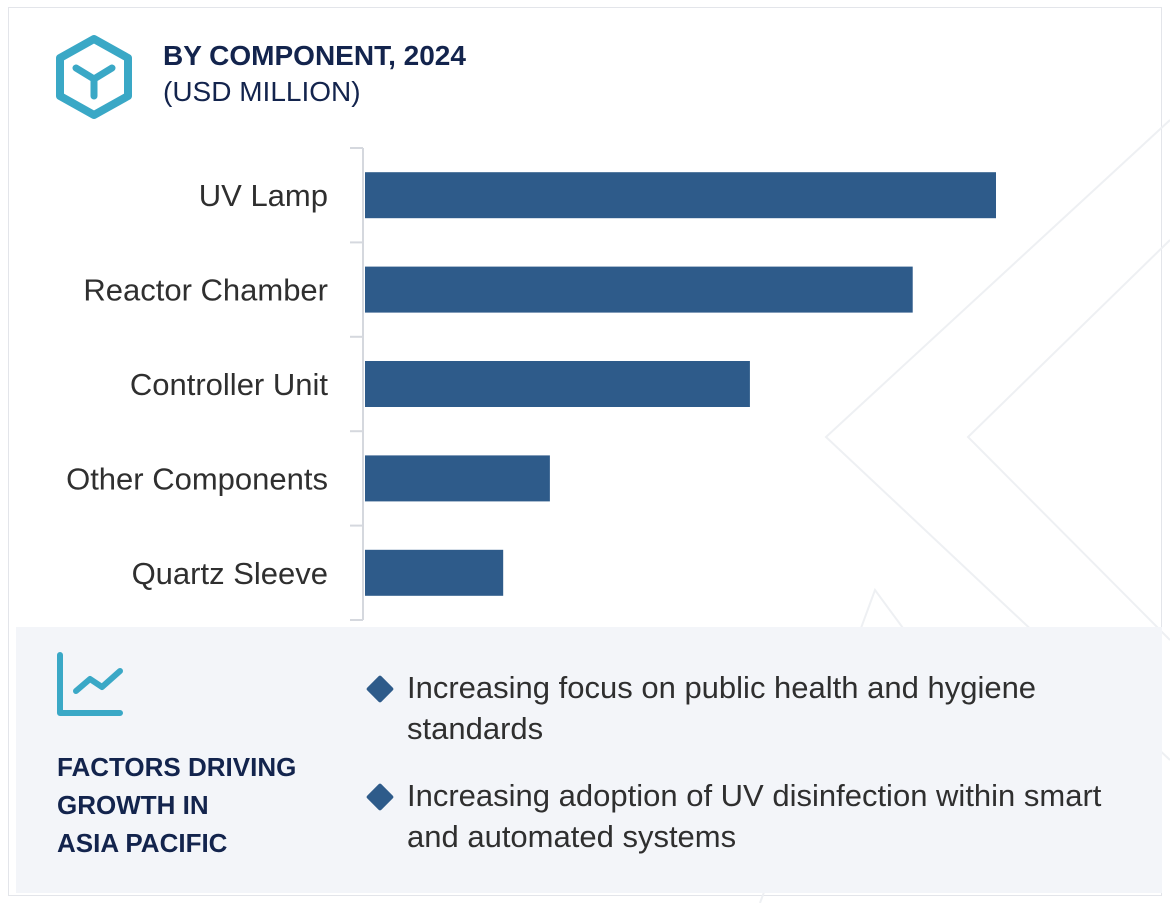 This screenshot has height=903, width=1170. What do you see at coordinates (205, 290) in the screenshot?
I see `category-label: Reactor Chamber` at bounding box center [205, 290].